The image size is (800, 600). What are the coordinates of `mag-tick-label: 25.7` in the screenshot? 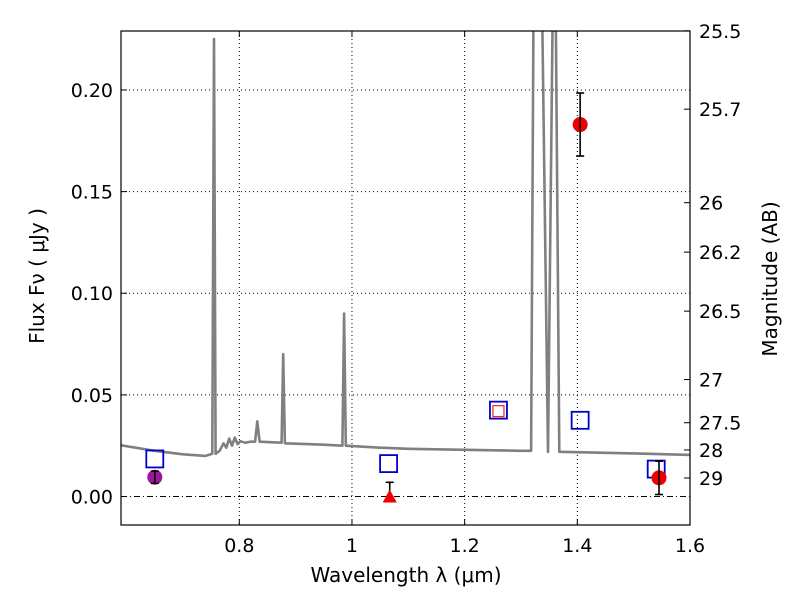 It's located at (720, 110).